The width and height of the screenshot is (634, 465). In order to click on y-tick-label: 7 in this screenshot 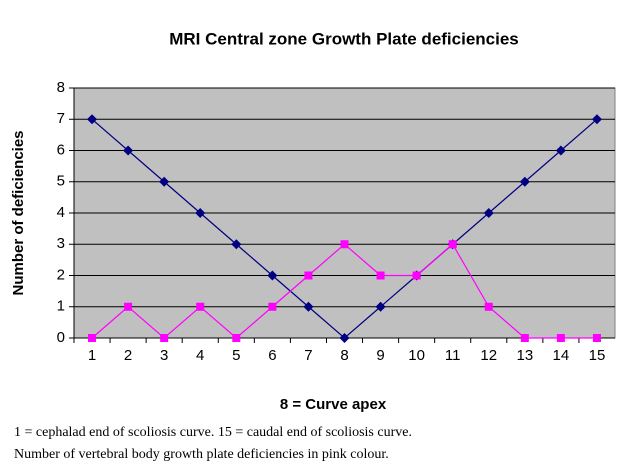, I will do `click(61, 118)`.